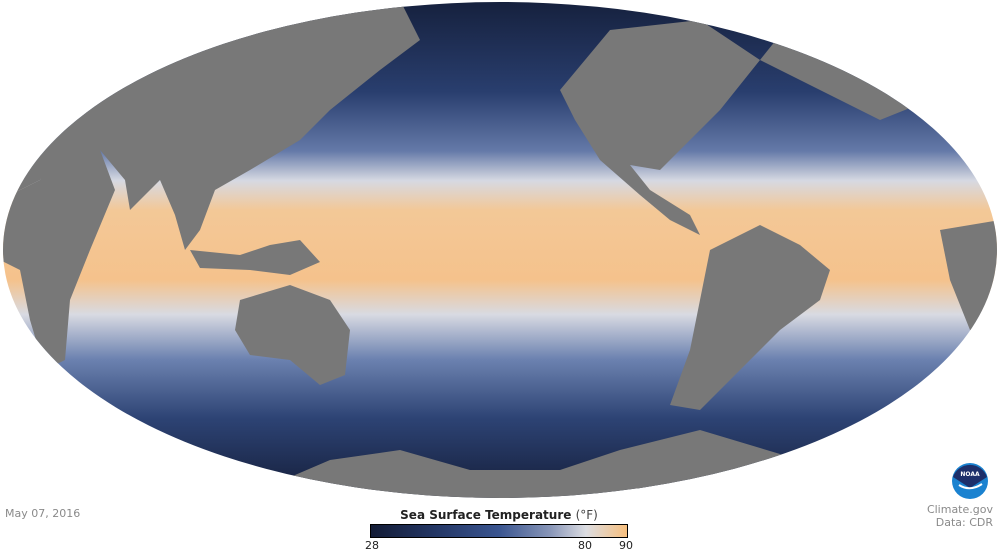 The image size is (1000, 555). I want to click on legend-title: Sea Surface Temperature (°F), so click(499, 515).